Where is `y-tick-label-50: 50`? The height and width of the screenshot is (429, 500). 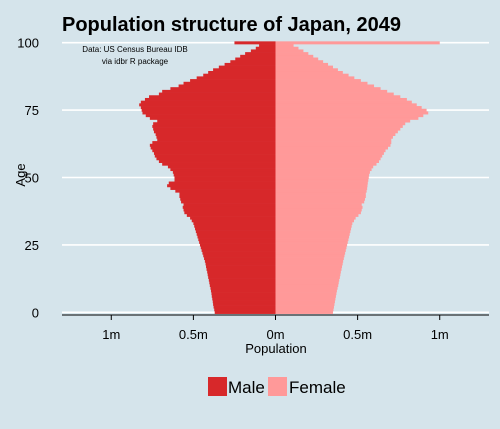 y-tick-label-50: 50 is located at coordinates (32, 178).